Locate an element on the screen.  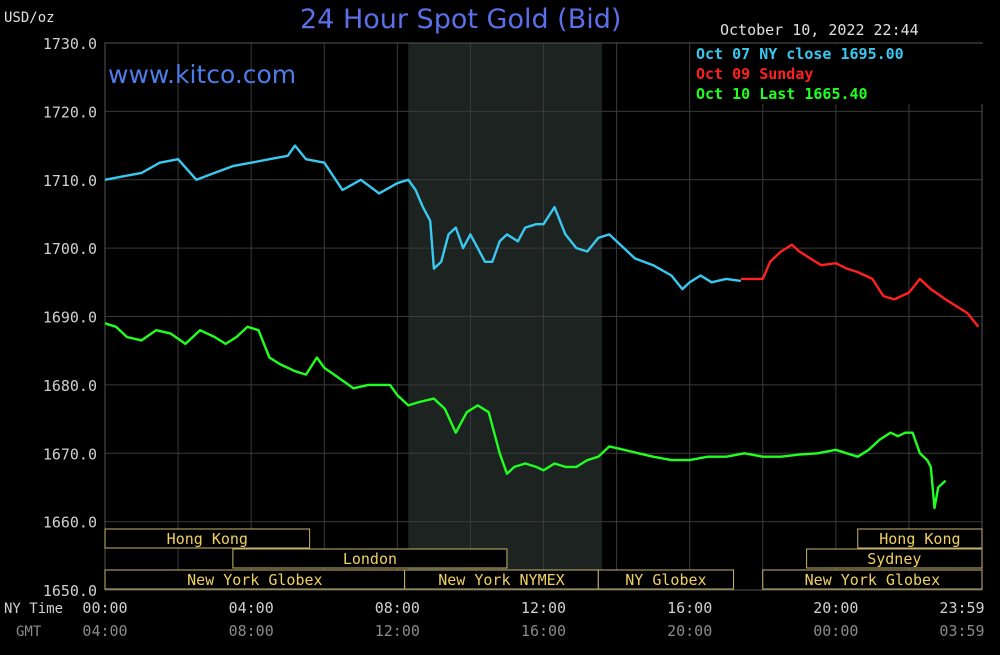
market-session-label: New York NYMEX is located at coordinates (501, 580).